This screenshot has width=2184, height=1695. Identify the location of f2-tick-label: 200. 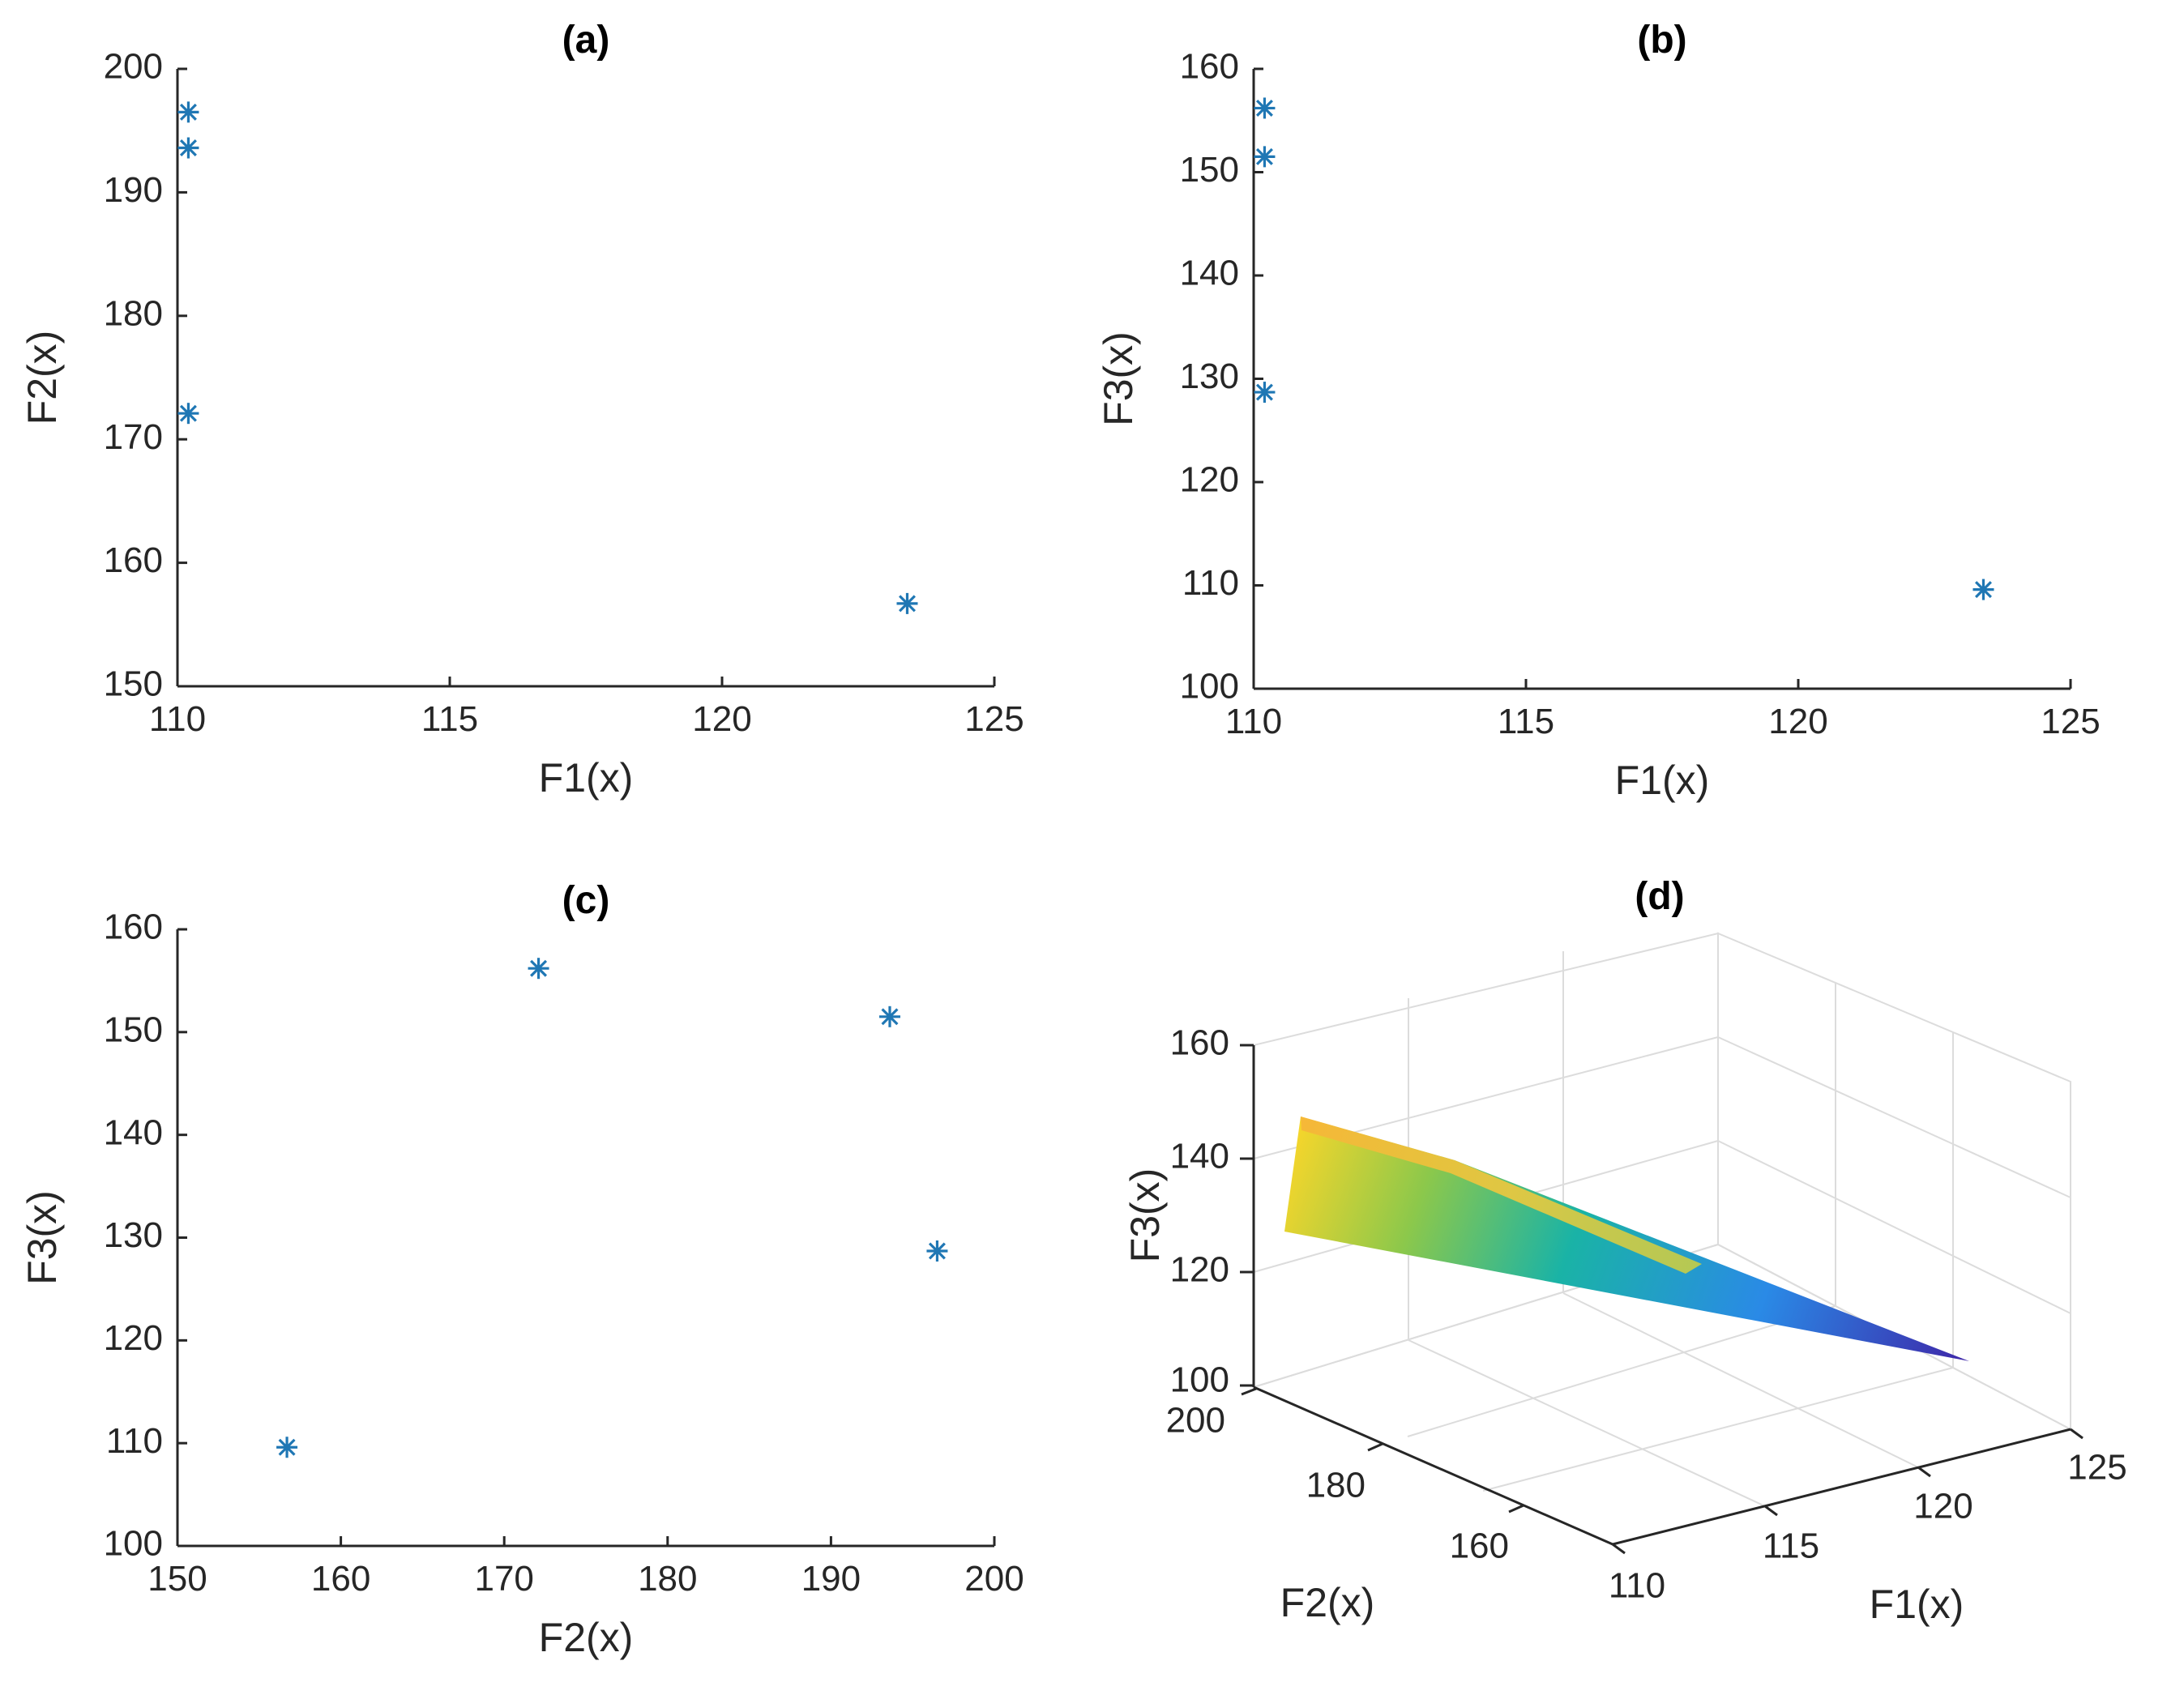
(1195, 1421).